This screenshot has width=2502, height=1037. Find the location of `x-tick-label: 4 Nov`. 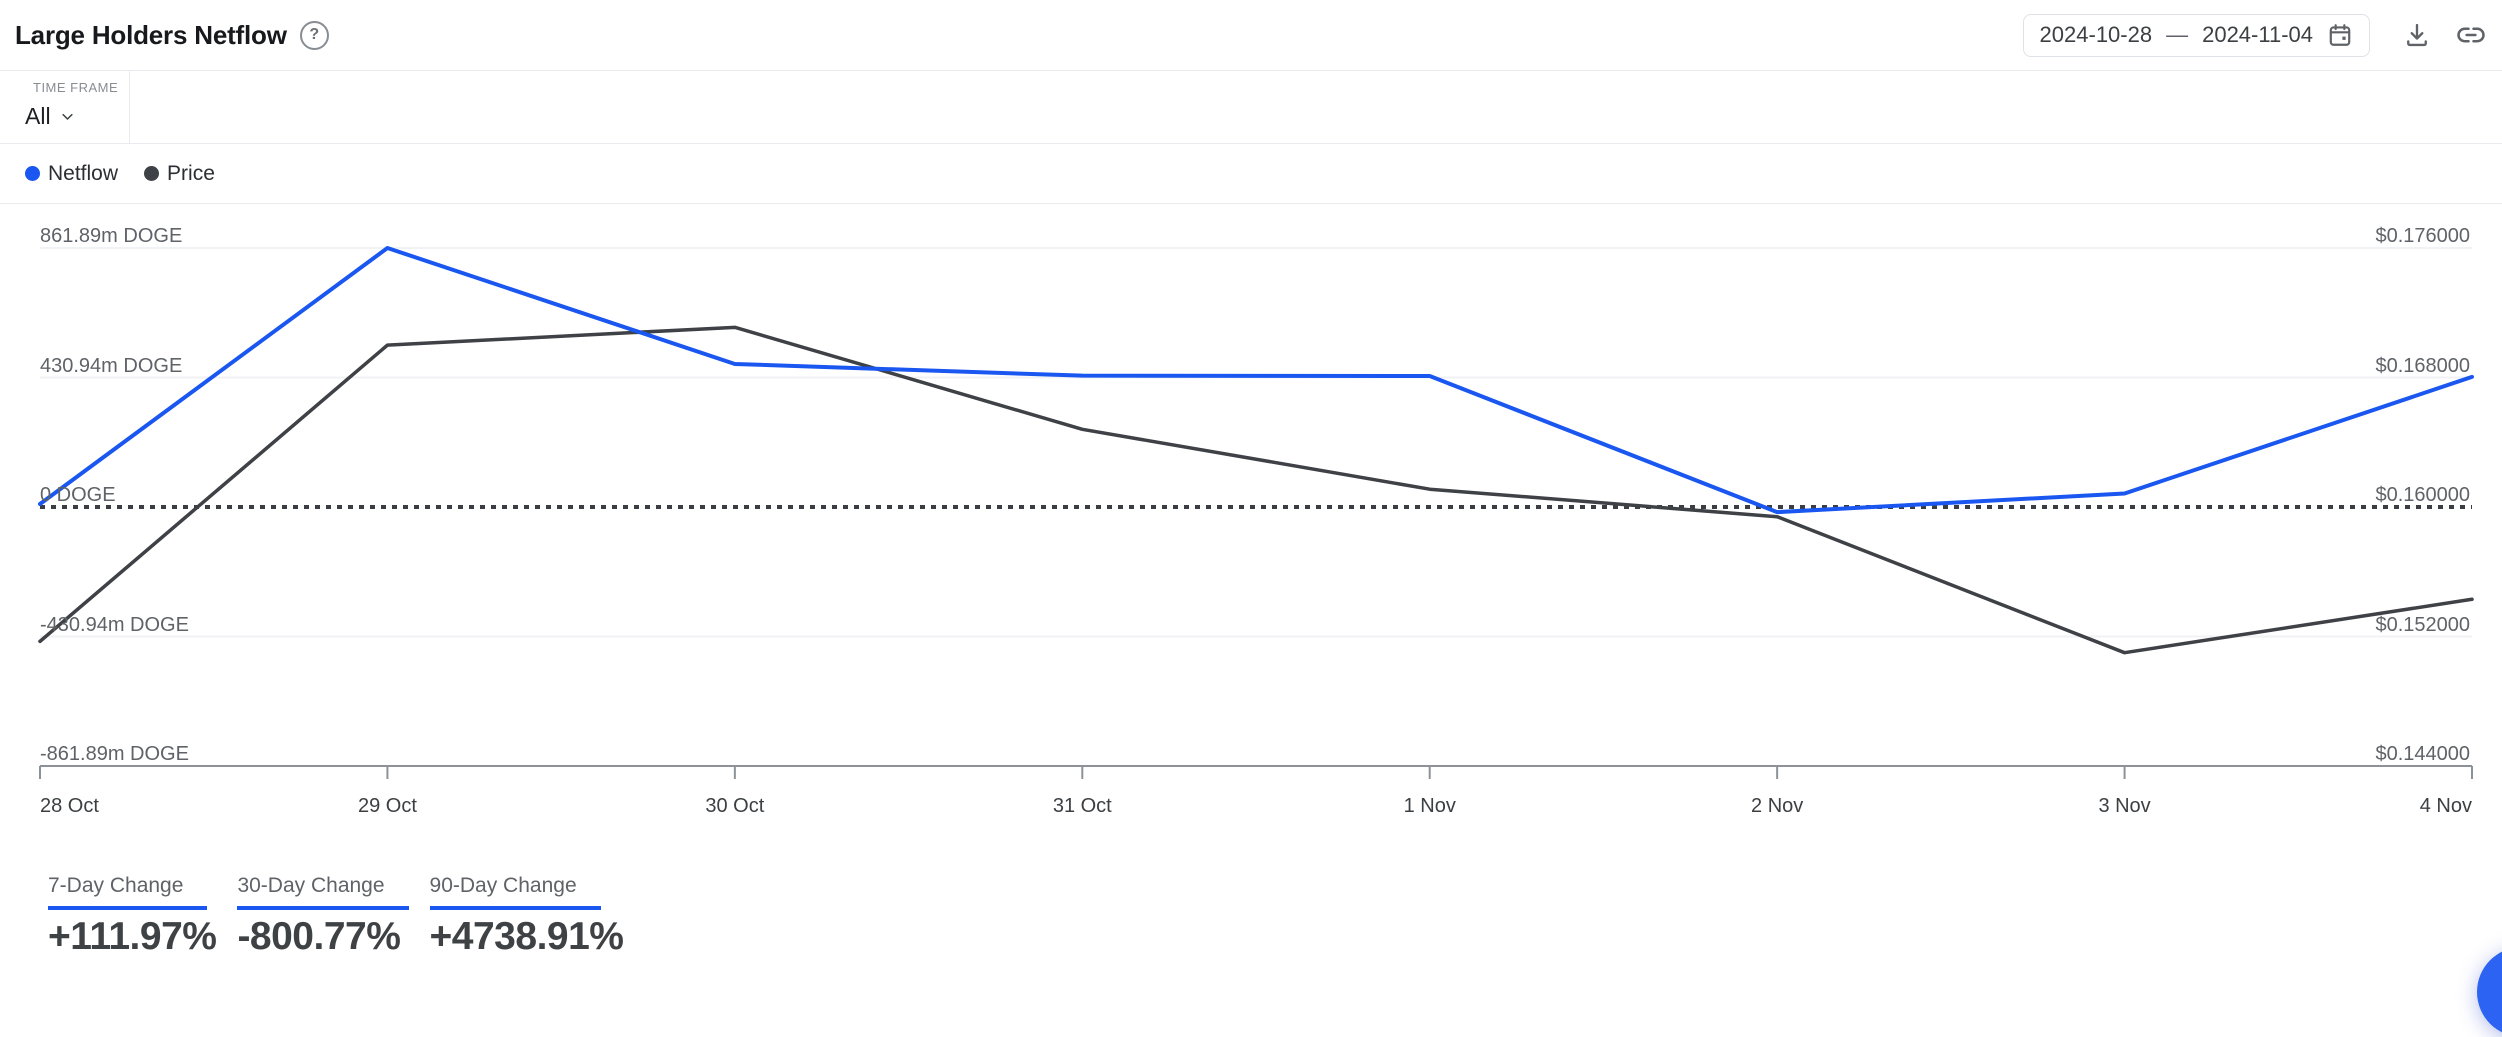

x-tick-label: 4 Nov is located at coordinates (2445, 806).